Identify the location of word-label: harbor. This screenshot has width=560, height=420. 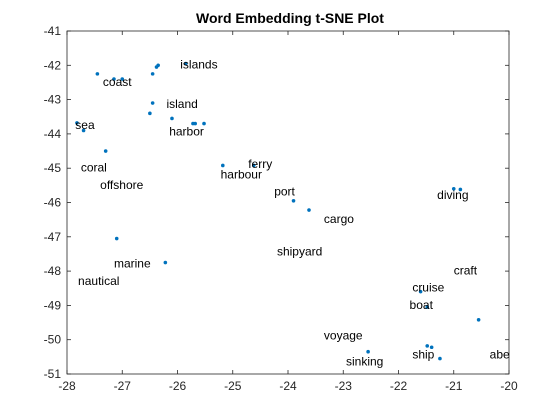
(186, 132).